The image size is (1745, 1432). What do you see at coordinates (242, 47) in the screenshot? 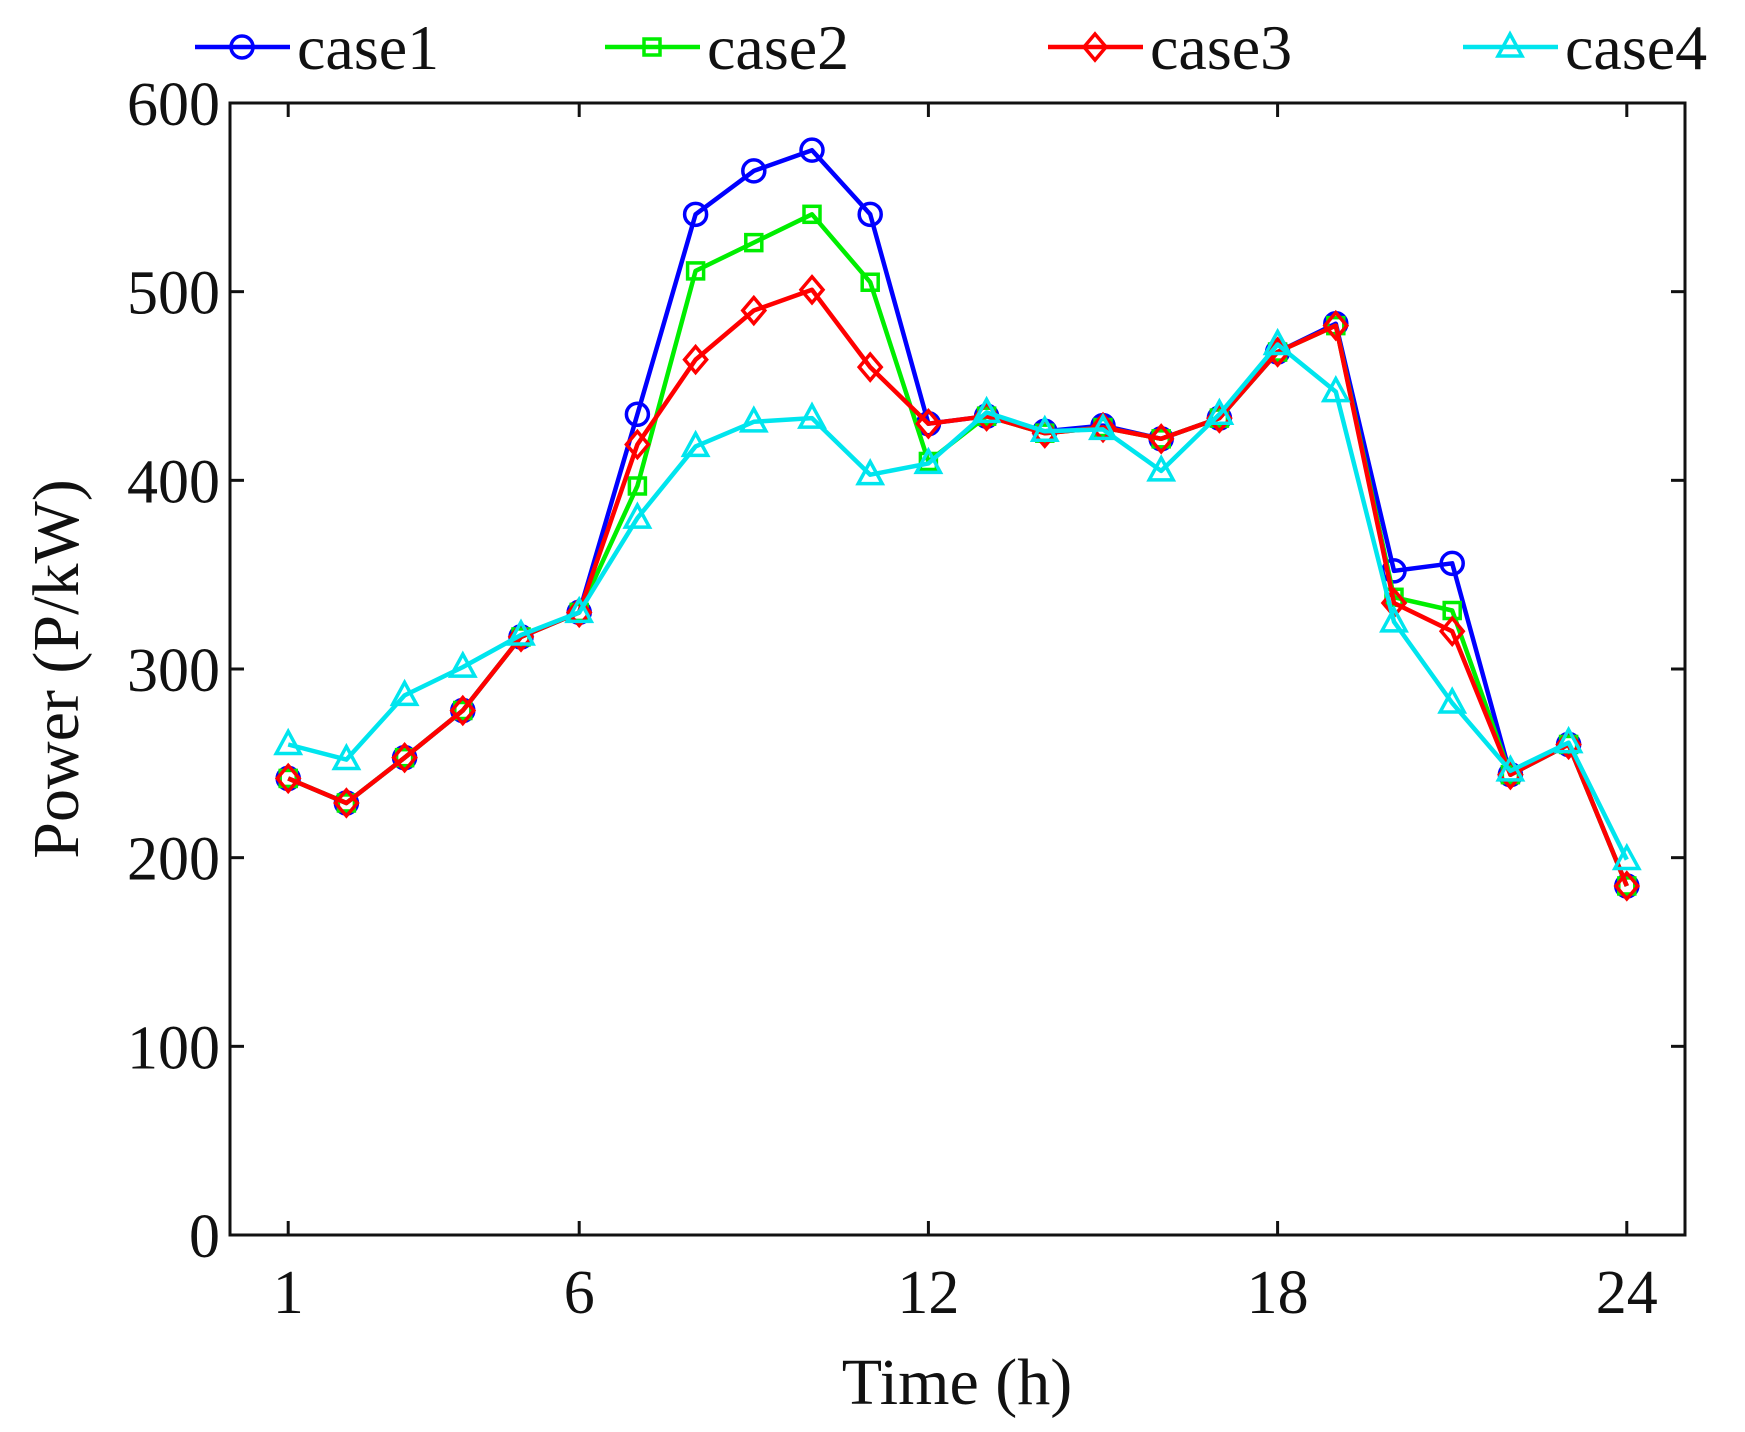
I see `legend-marker-case1` at bounding box center [242, 47].